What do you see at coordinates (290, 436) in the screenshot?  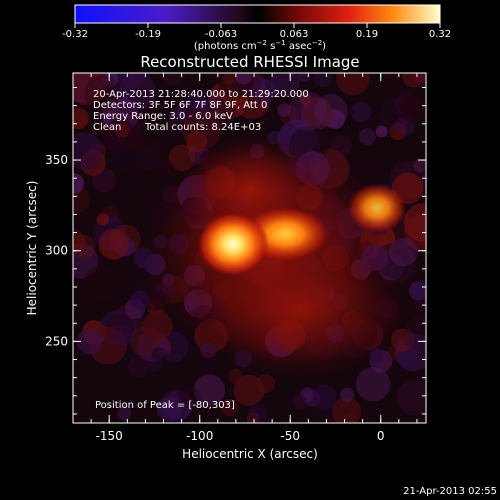 I see `x-tick-label: -50` at bounding box center [290, 436].